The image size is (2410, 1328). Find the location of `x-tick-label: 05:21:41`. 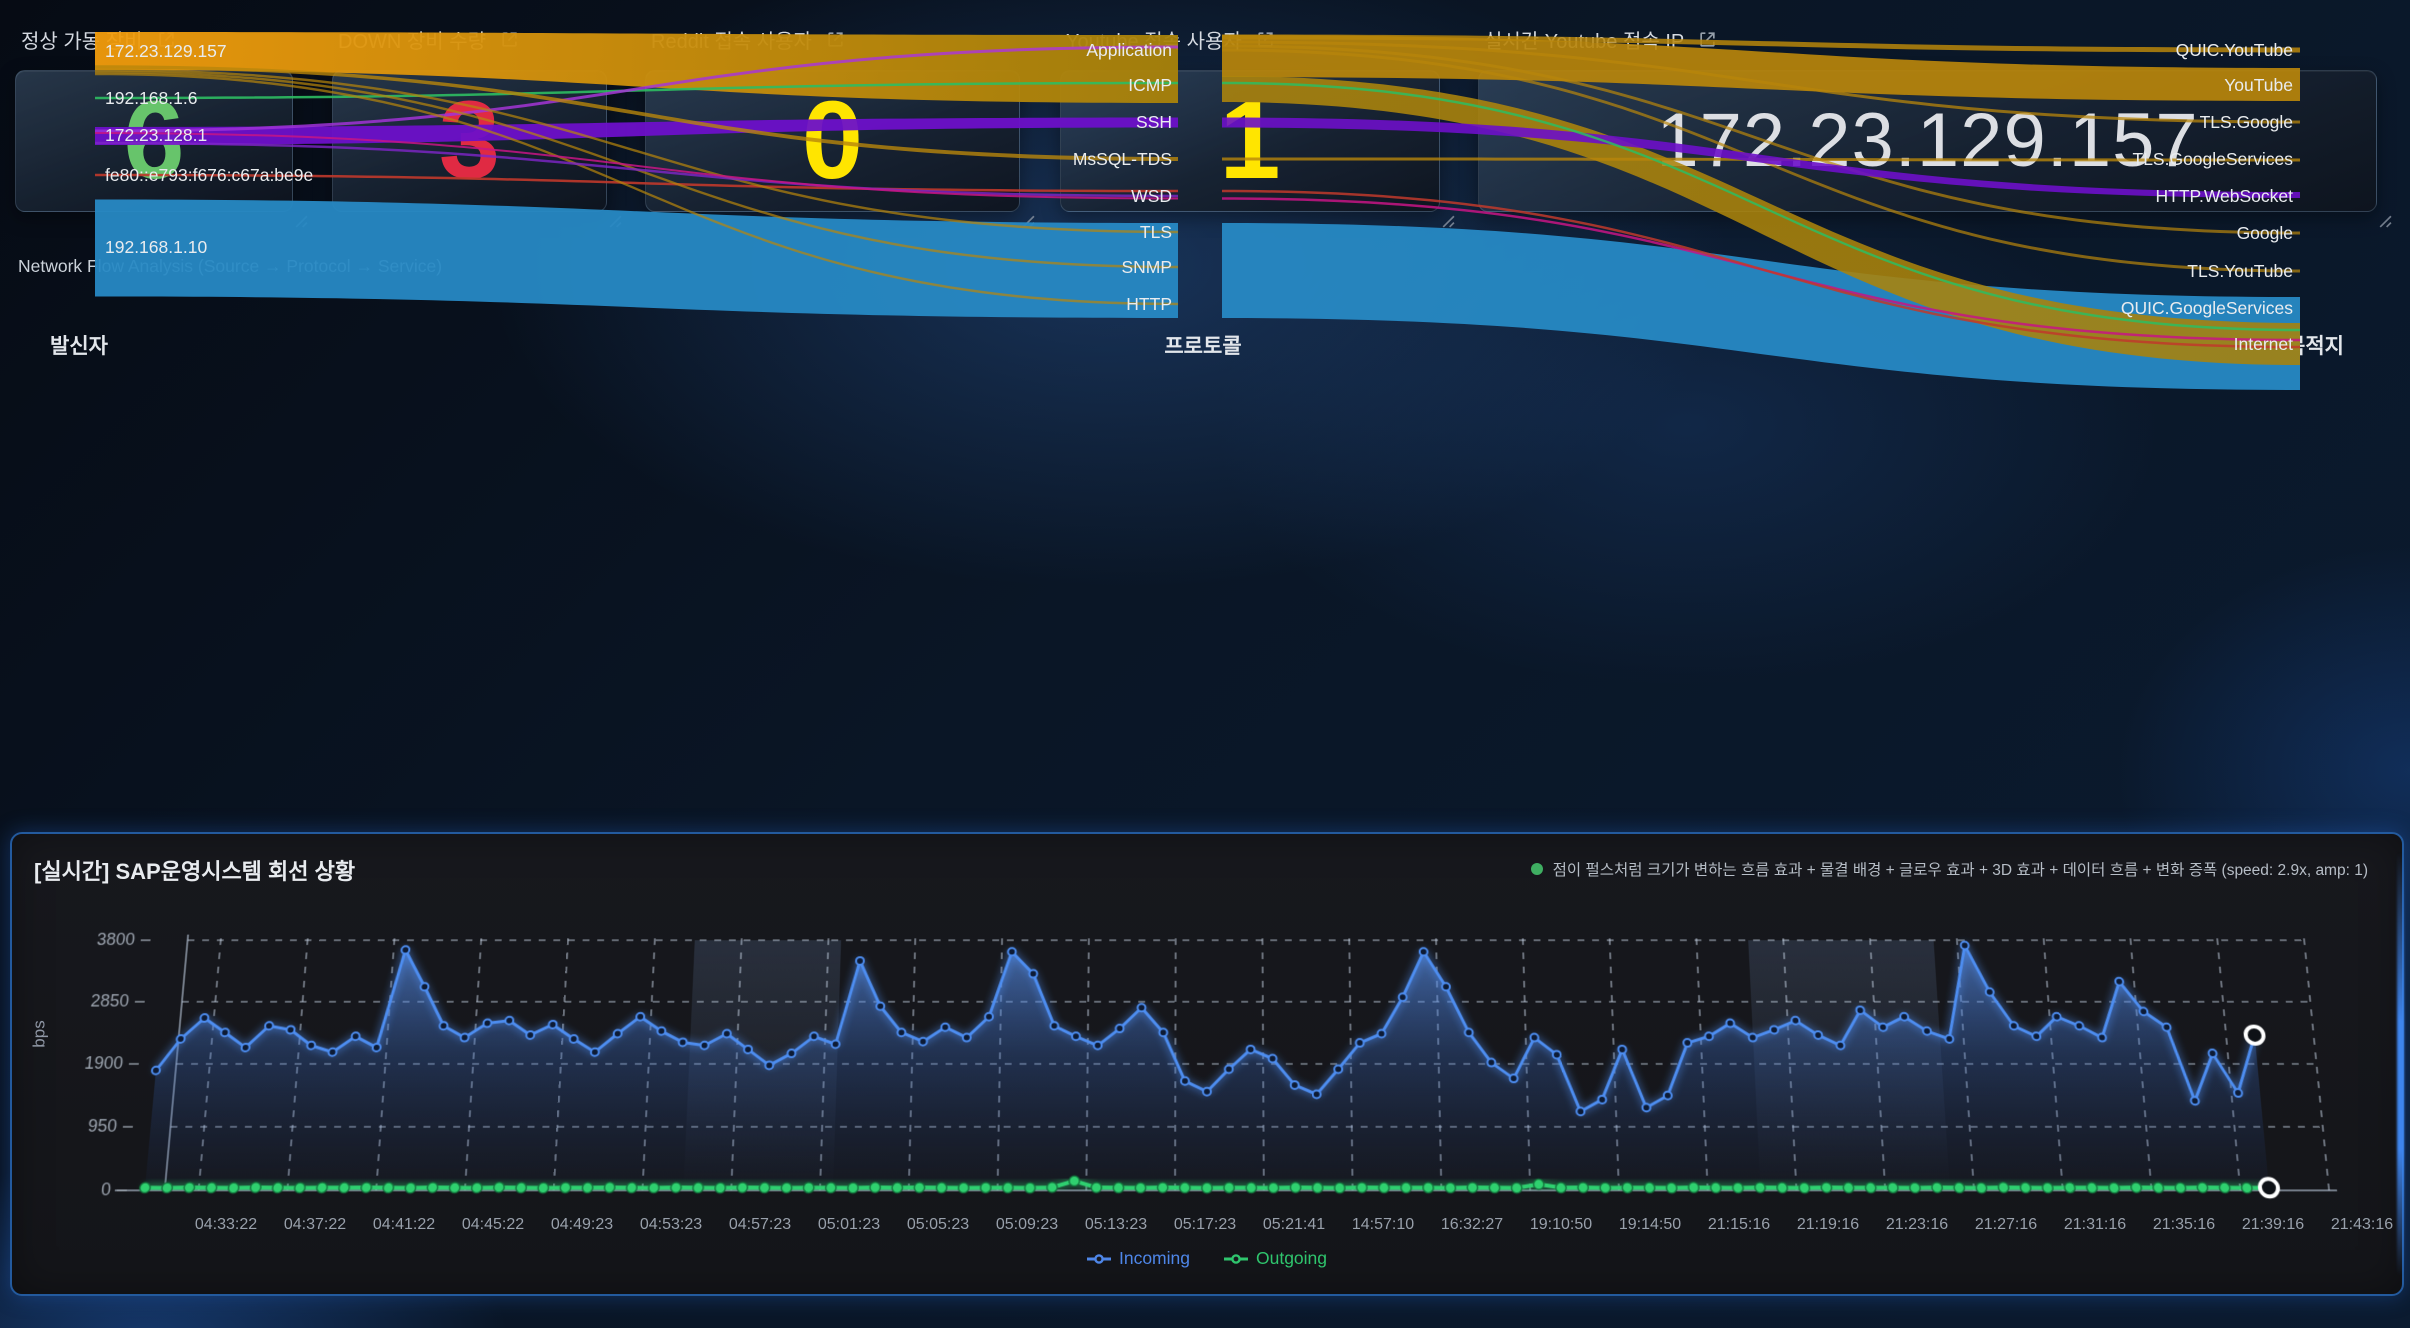

x-tick-label: 05:21:41 is located at coordinates (1294, 1224).